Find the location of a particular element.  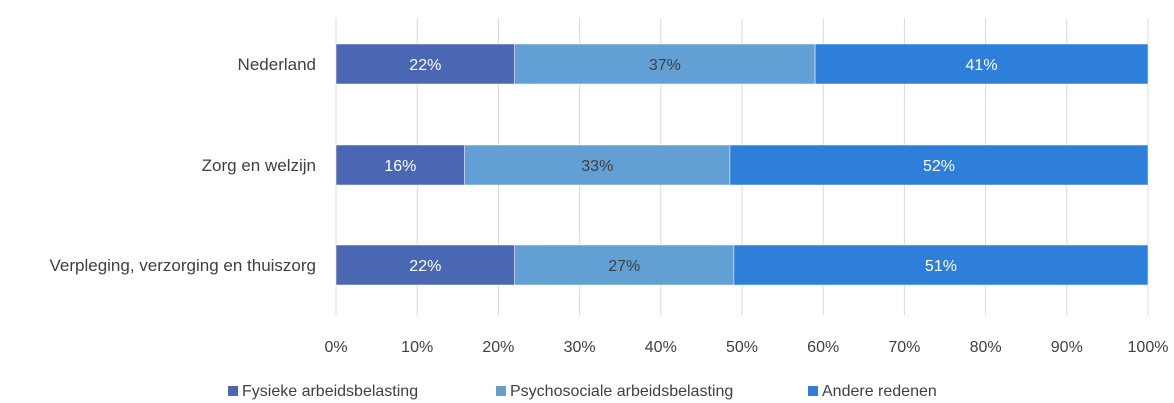

legend-label: Fysieke arbeidsbelasting is located at coordinates (330, 391).